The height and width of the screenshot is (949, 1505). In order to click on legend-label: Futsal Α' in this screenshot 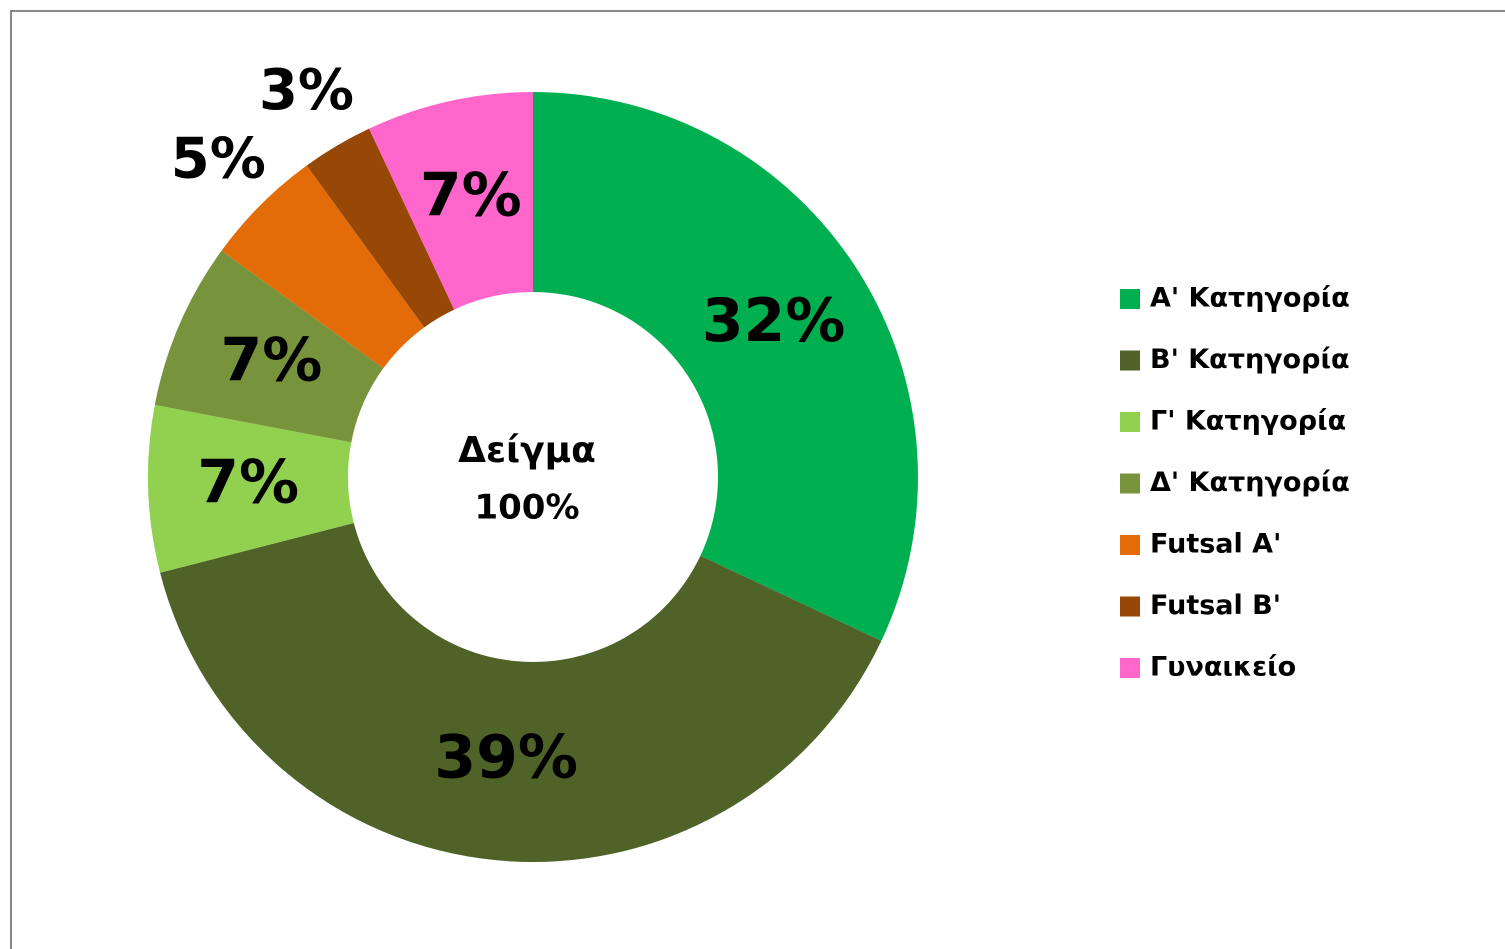, I will do `click(1215, 544)`.